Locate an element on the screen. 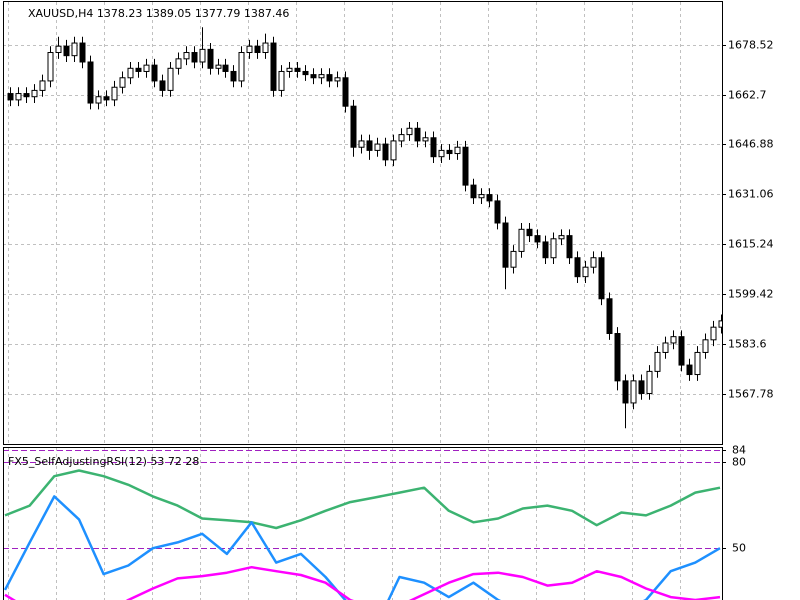 This screenshot has height=600, width=800. y-tick-label: 1599.42 is located at coordinates (751, 294).